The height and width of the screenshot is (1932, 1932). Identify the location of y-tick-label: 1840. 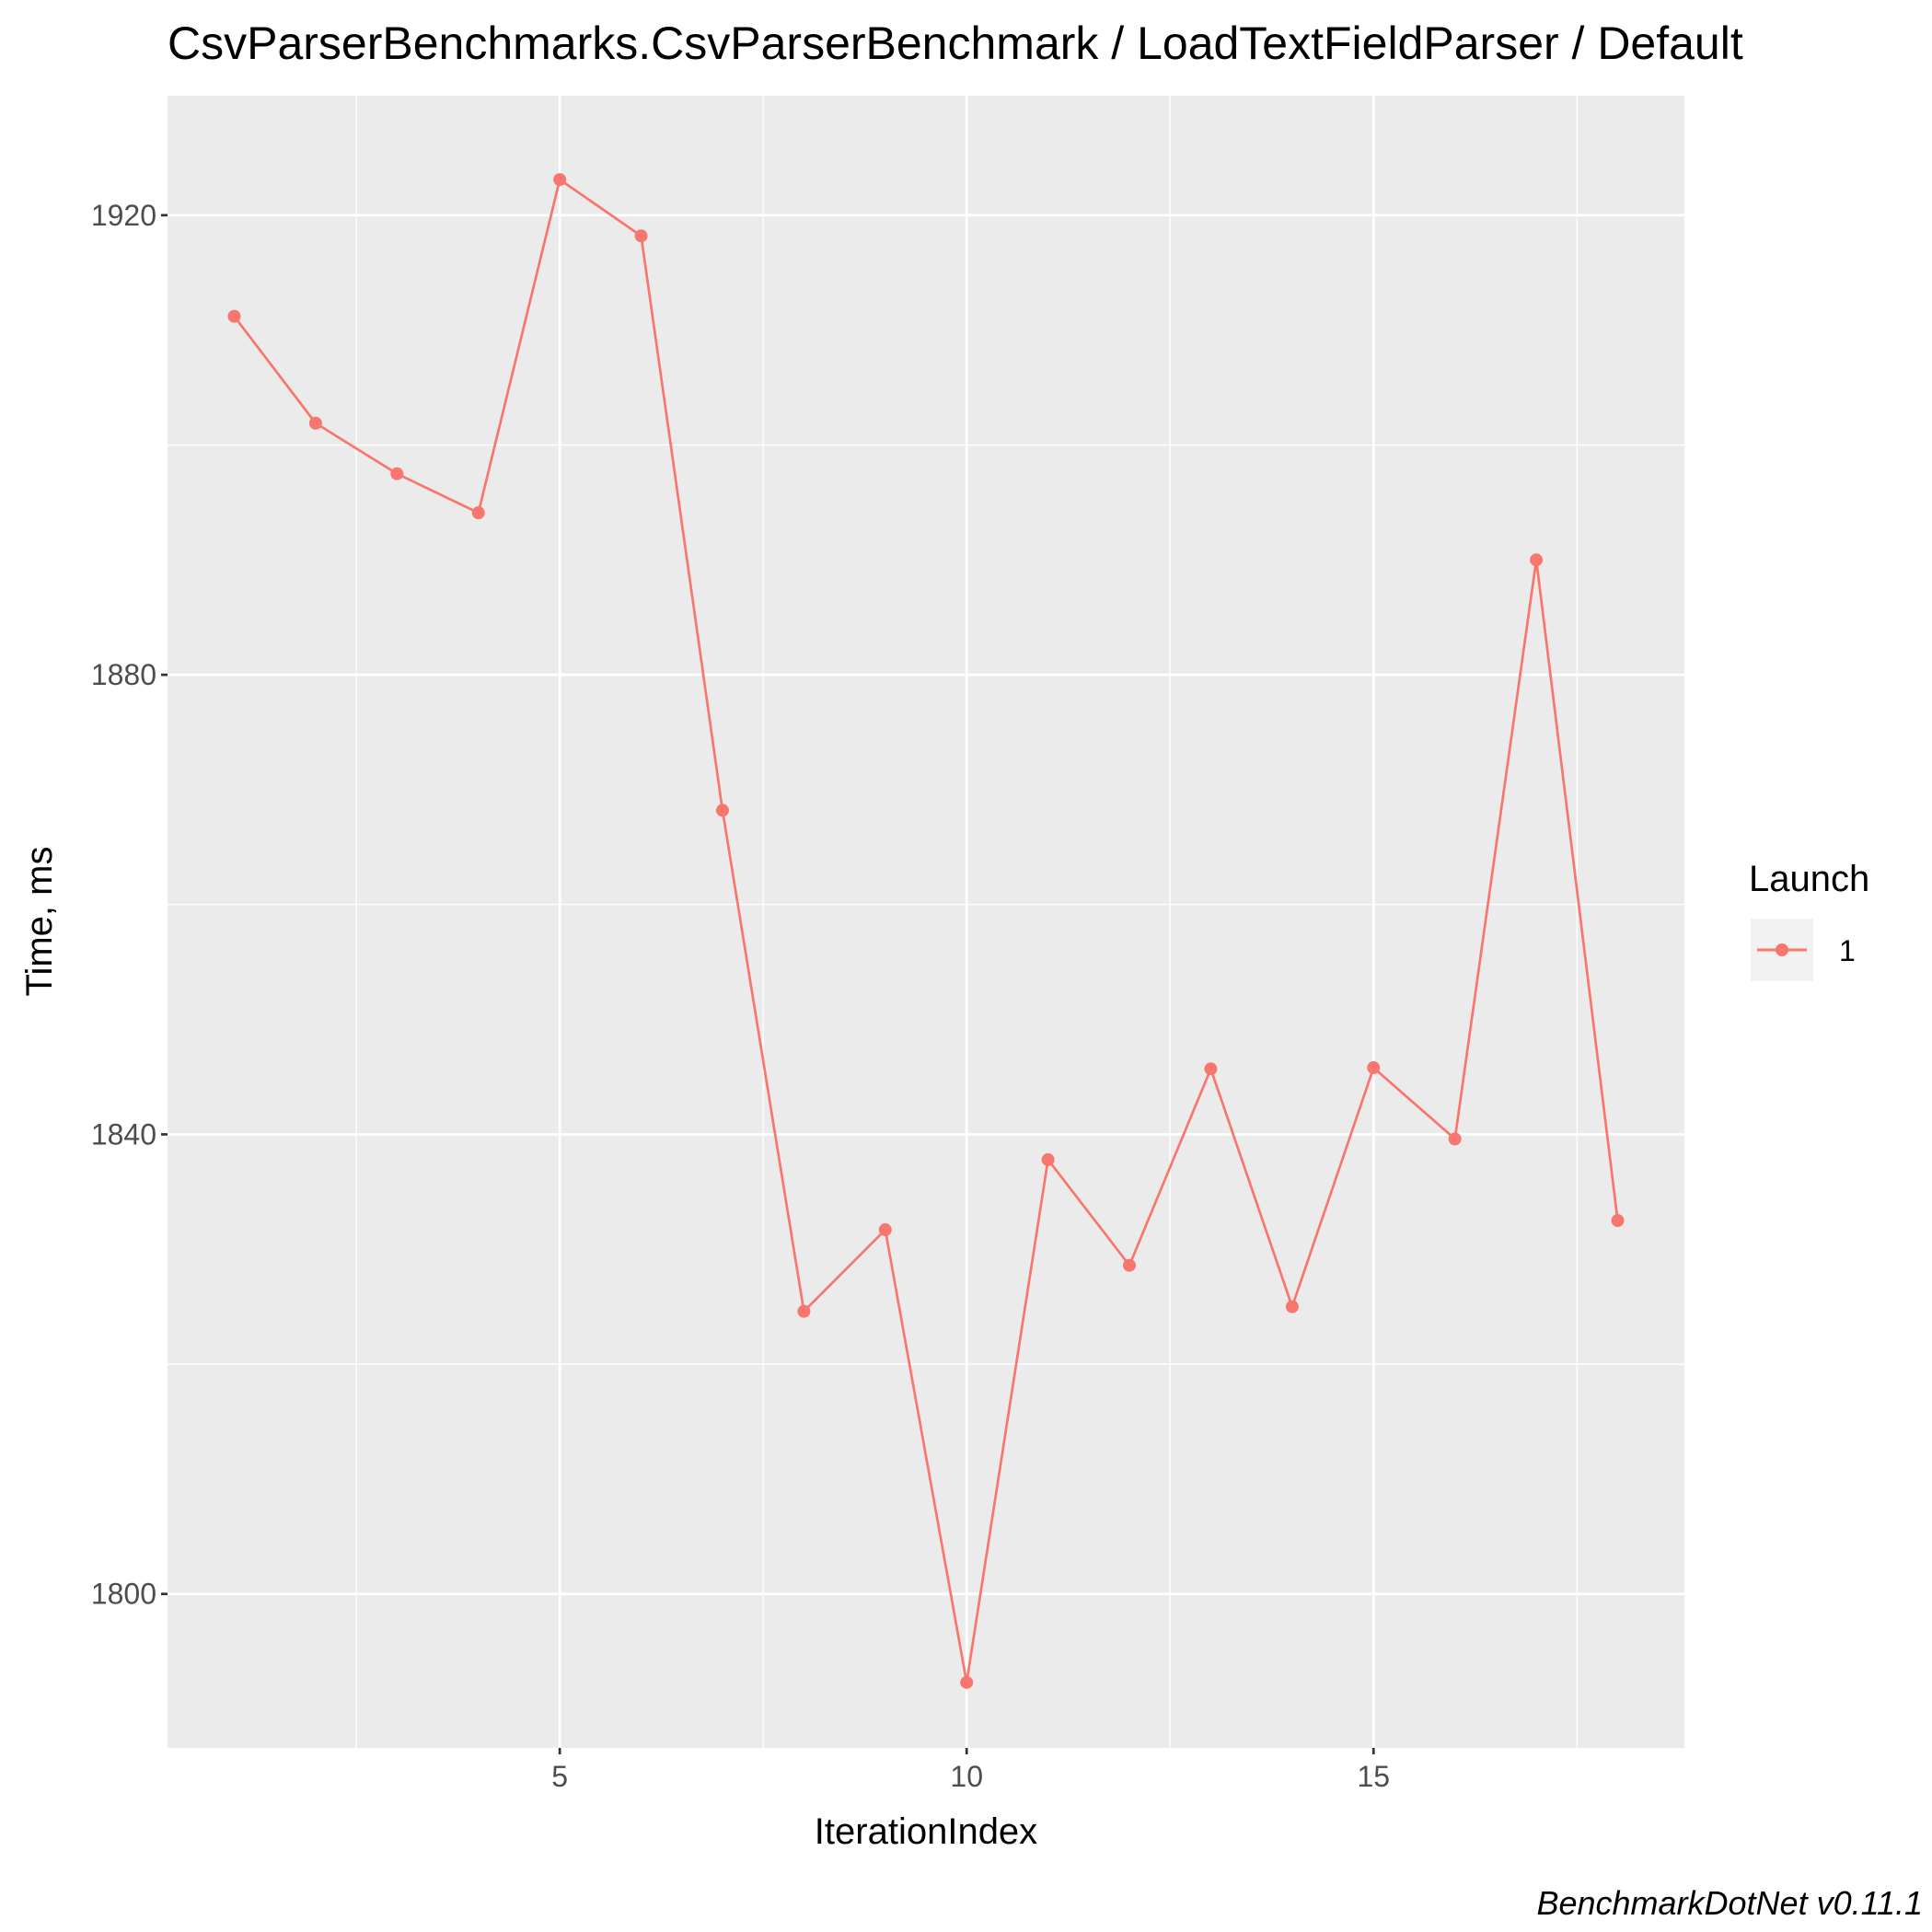
(124, 1134).